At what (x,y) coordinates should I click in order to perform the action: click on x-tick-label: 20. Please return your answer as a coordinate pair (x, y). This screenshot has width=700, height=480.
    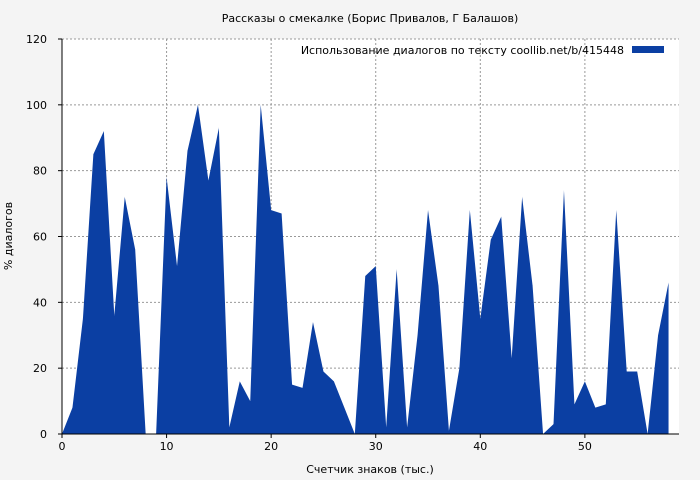
    Looking at the image, I should click on (271, 446).